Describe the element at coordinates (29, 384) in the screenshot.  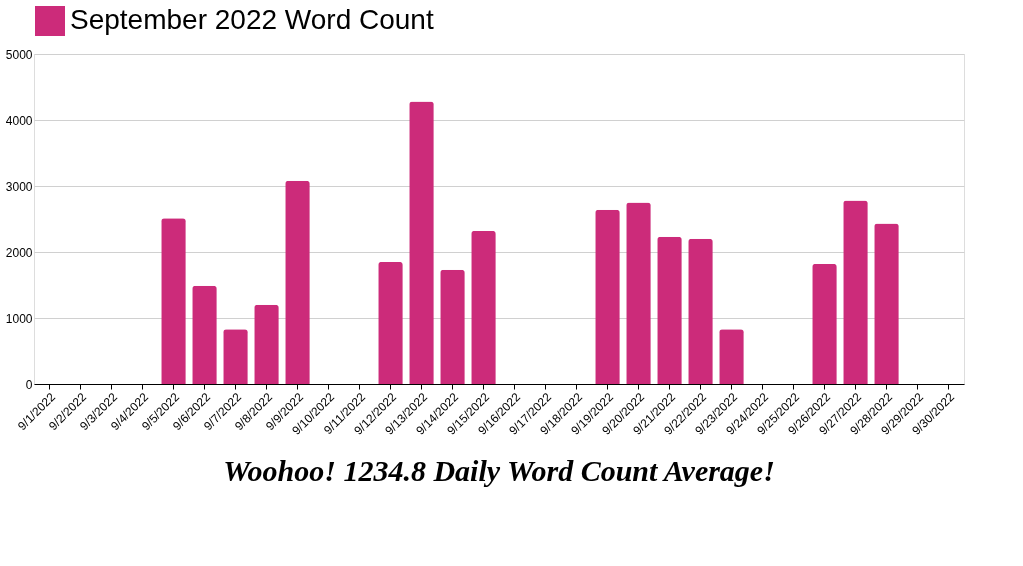
I see `y-tick-label: 0` at that location.